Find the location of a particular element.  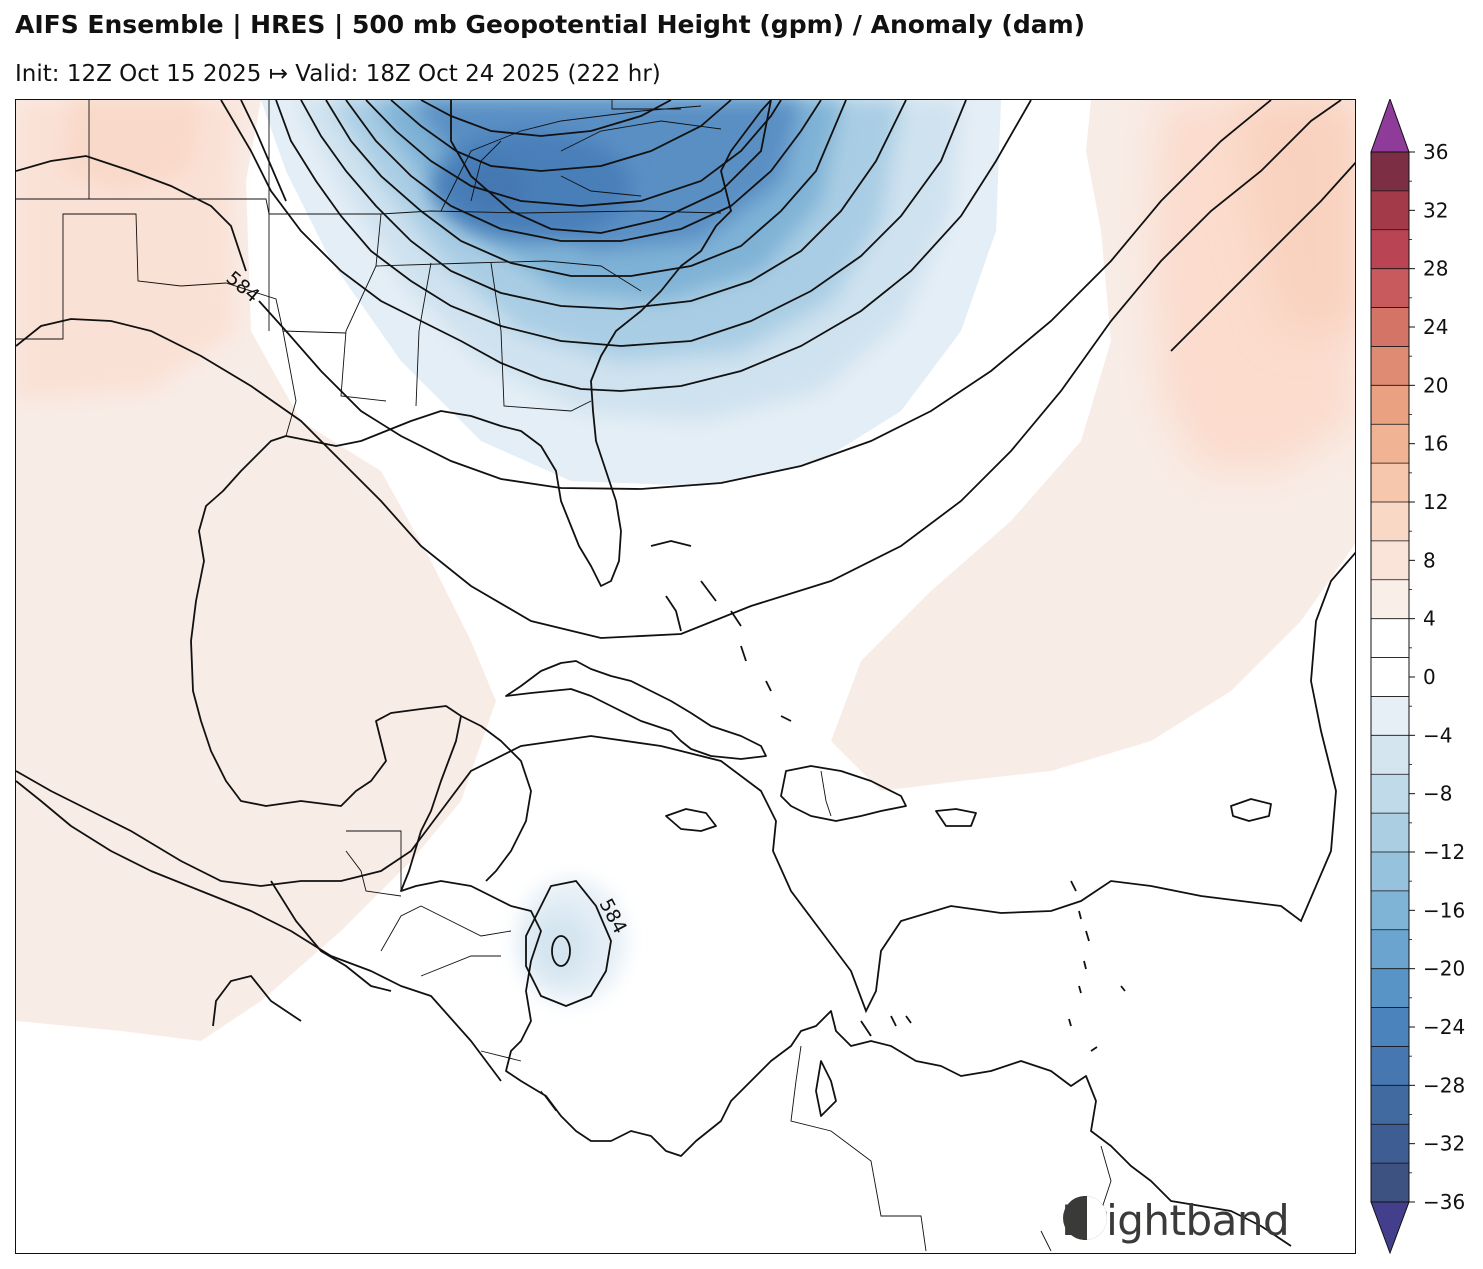

colorbar-tick-label: −32 is located at coordinates (1444, 1144).